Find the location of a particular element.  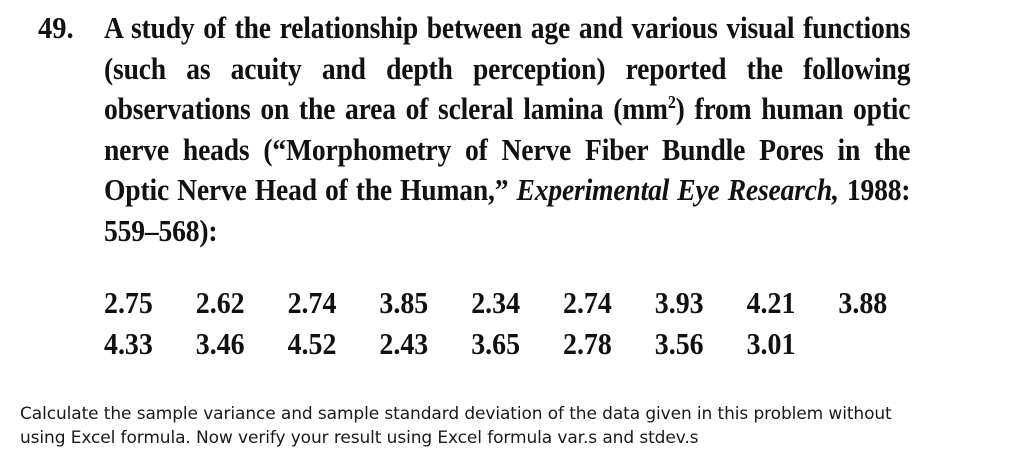

observation-value: 2.75 is located at coordinates (128, 302).